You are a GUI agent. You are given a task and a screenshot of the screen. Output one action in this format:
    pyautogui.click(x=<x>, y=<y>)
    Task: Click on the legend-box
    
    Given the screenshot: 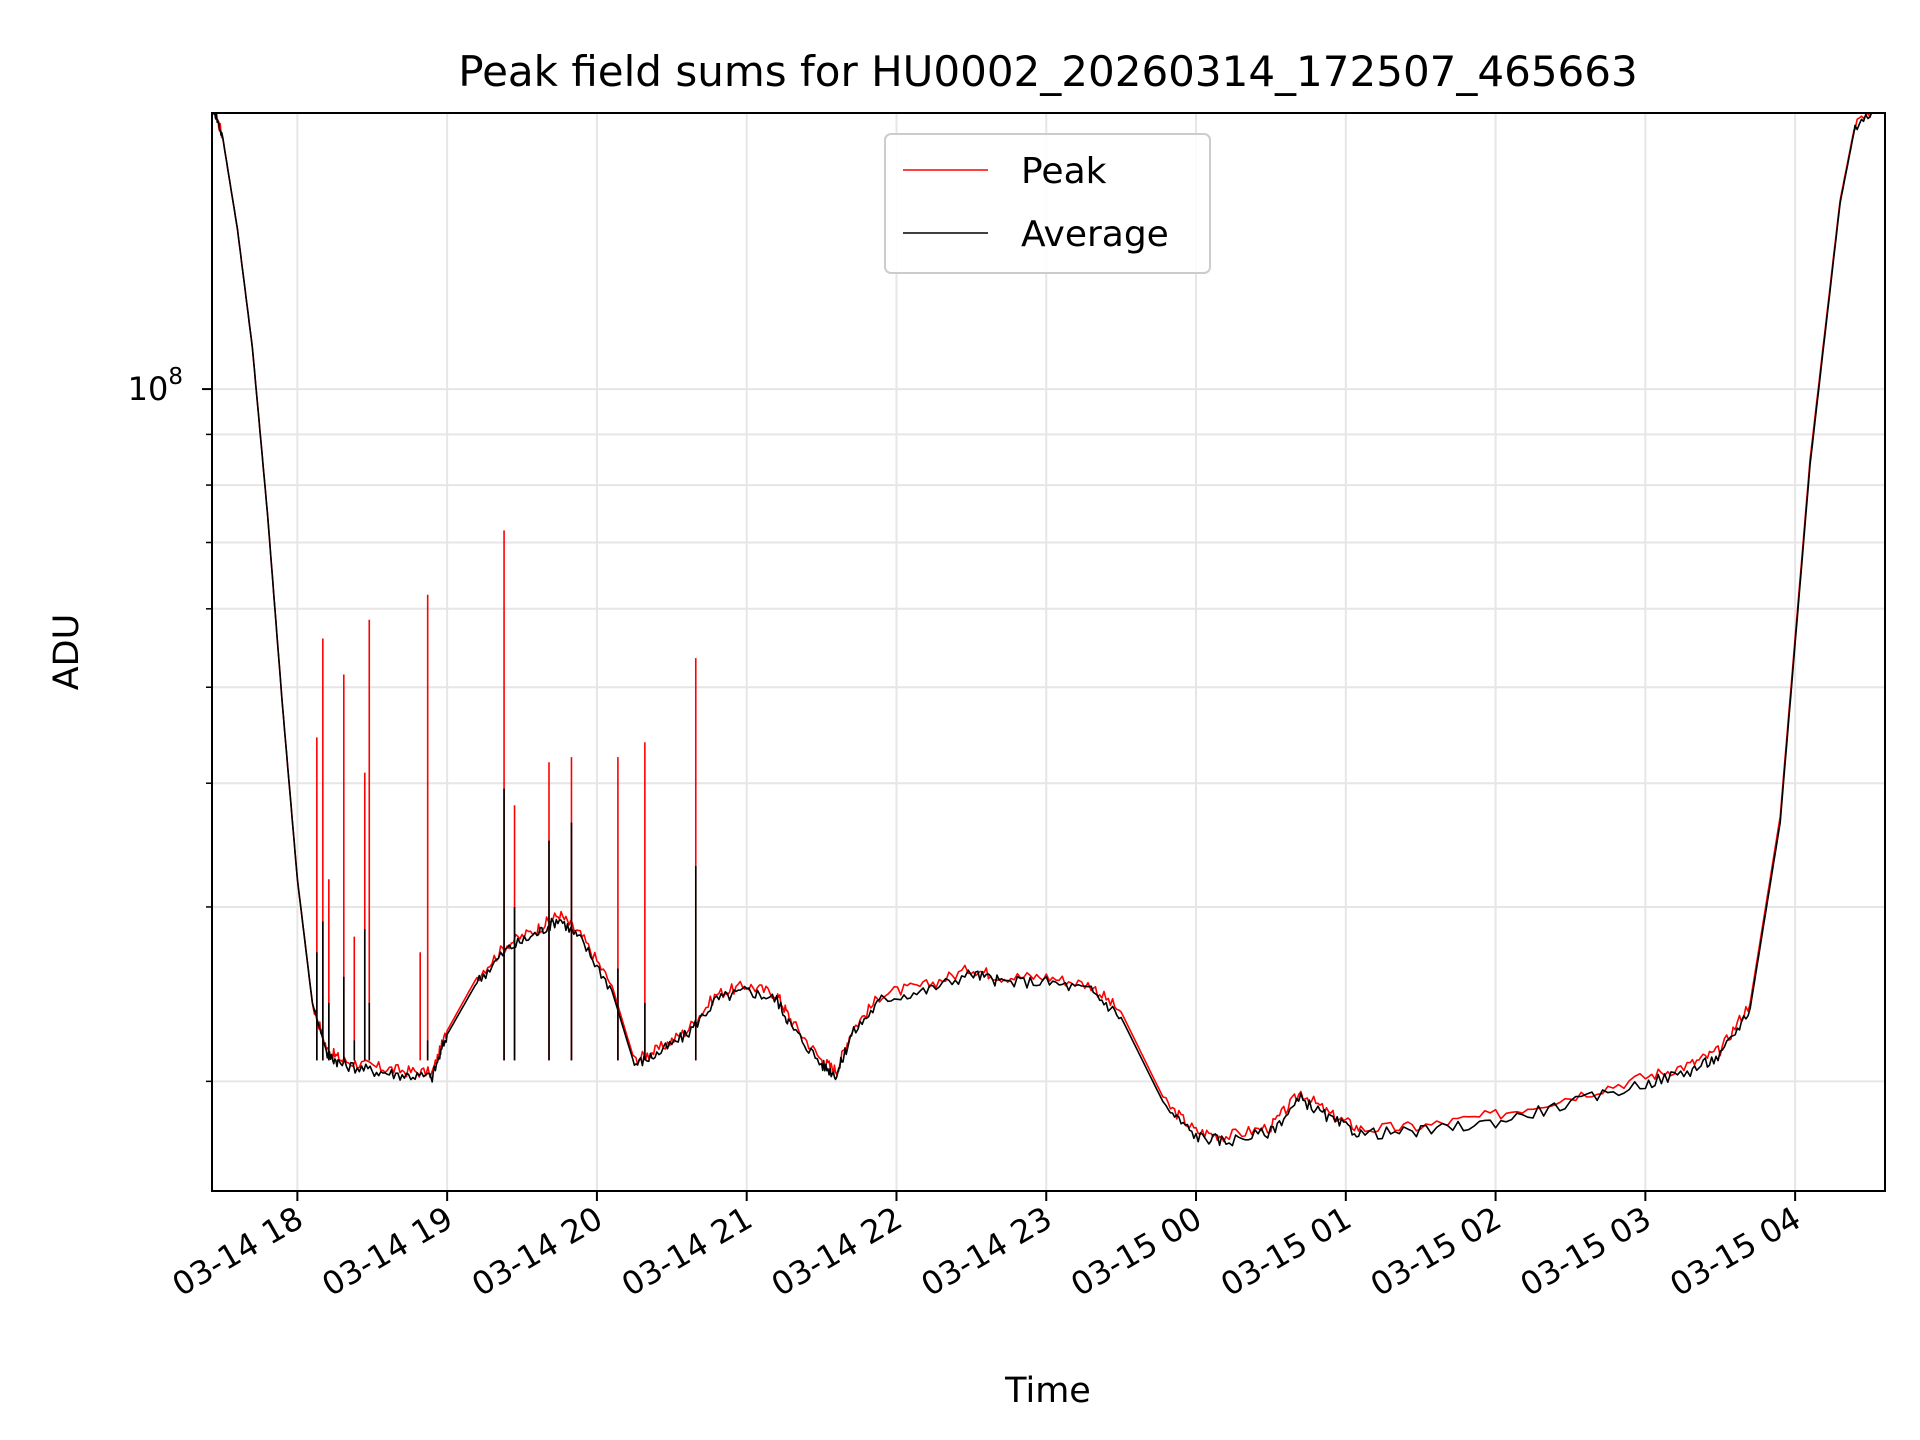 What is the action you would take?
    pyautogui.click(x=1047, y=203)
    